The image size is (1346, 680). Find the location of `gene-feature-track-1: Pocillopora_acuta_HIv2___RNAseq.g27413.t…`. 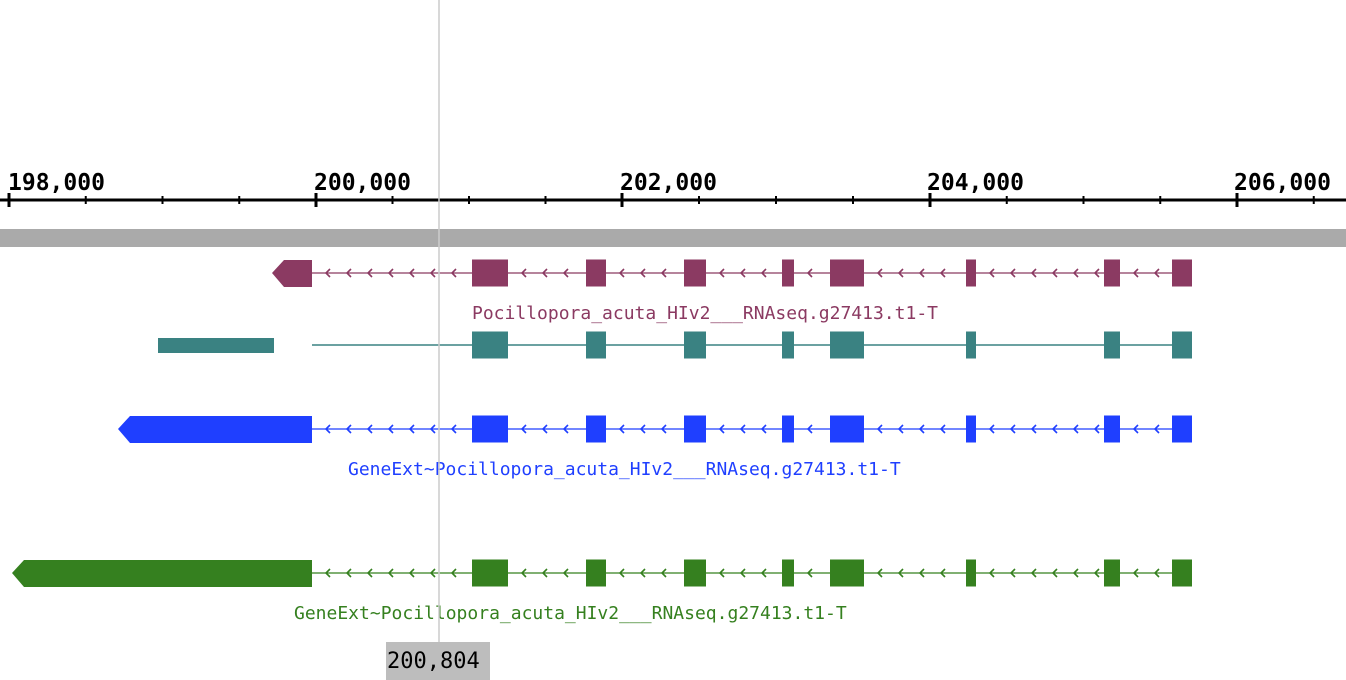

gene-feature-track-1: Pocillopora_acuta_HIv2___RNAseq.g27413.t… is located at coordinates (732, 292).